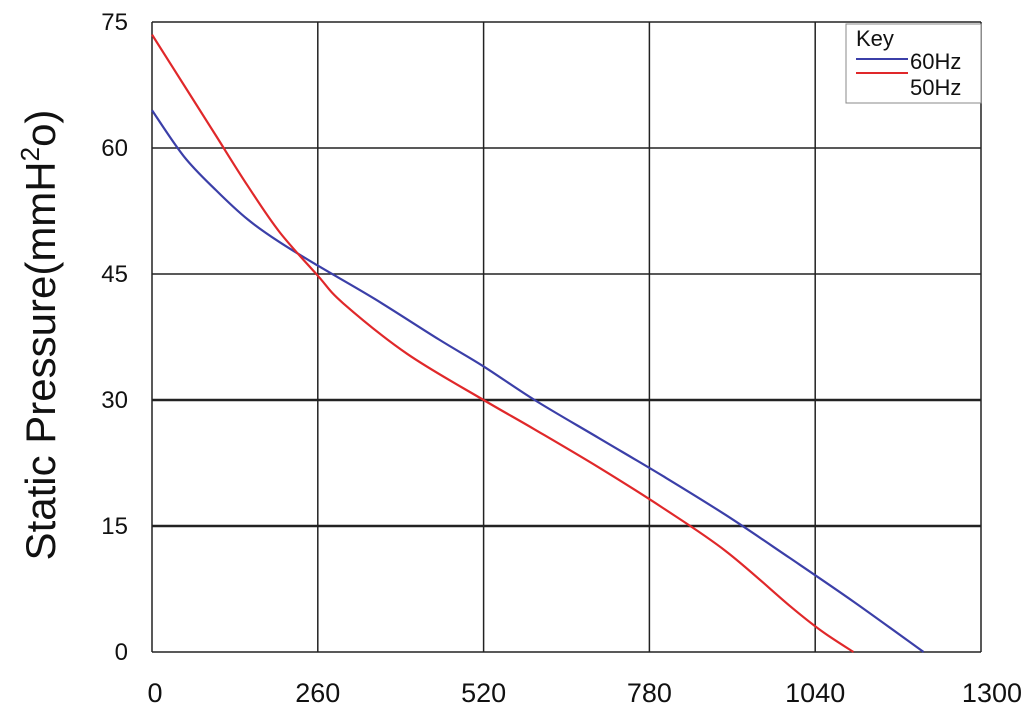 The image size is (1034, 718). What do you see at coordinates (114, 526) in the screenshot?
I see `y-tick-label: 15` at bounding box center [114, 526].